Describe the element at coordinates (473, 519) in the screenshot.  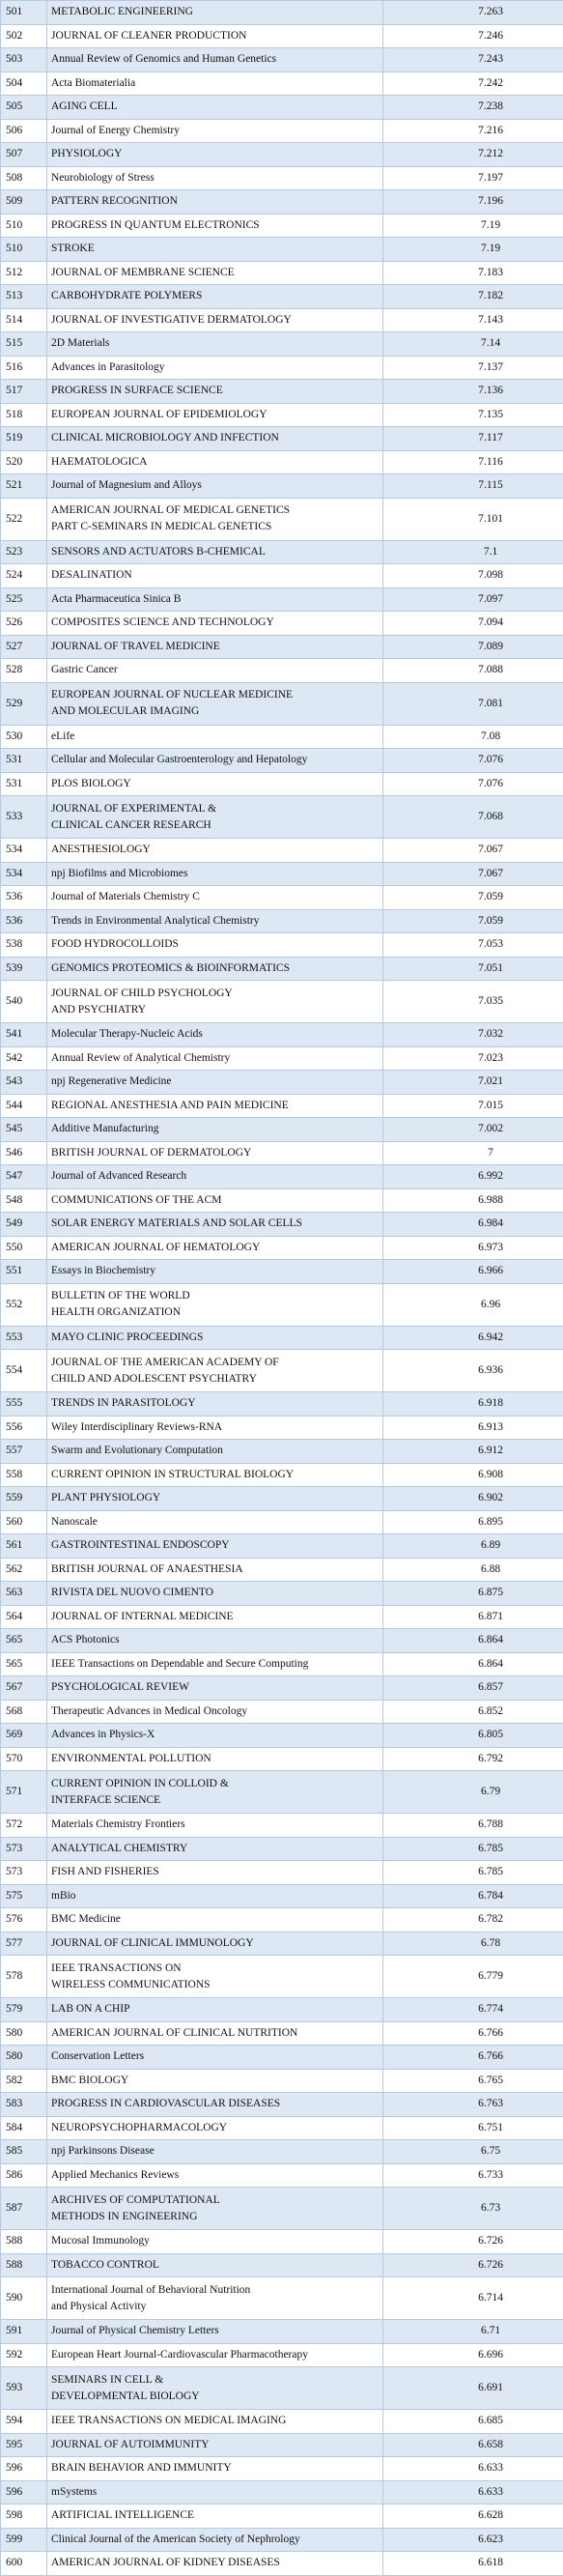
I see `impact-factor-cell: 7.101` at that location.